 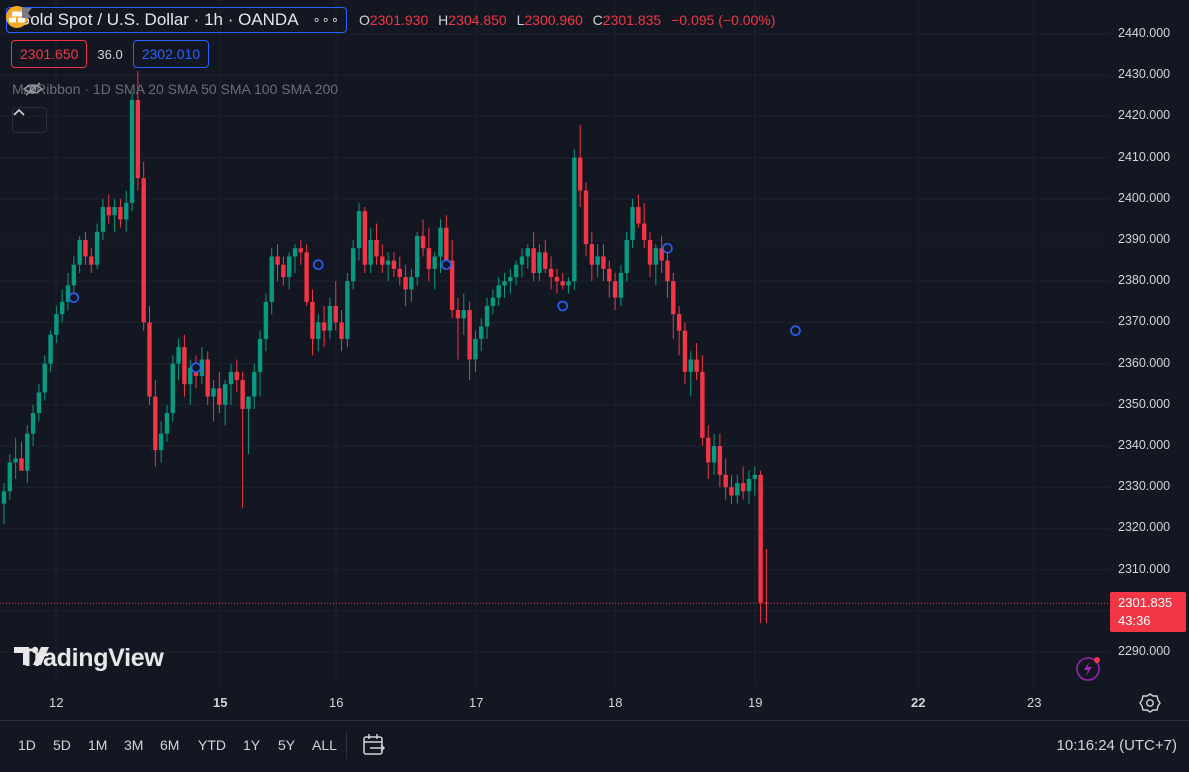 What do you see at coordinates (110, 54) in the screenshot?
I see `trade-panel: 2301.650 36.0 2302.010` at bounding box center [110, 54].